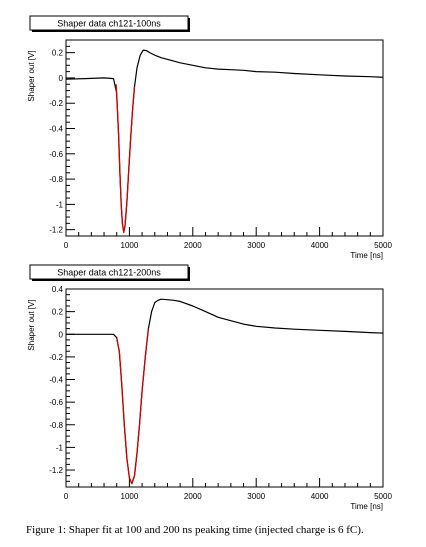 The image size is (426, 547). I want to click on chart2-x-tick-label: 0, so click(66, 496).